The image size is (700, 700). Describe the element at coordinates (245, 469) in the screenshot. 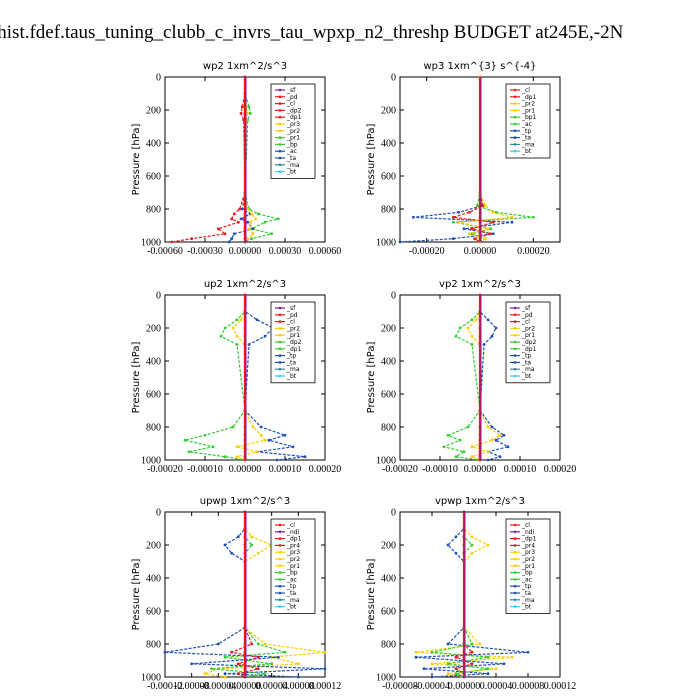

I see `x-tick-label: 0.00000` at that location.